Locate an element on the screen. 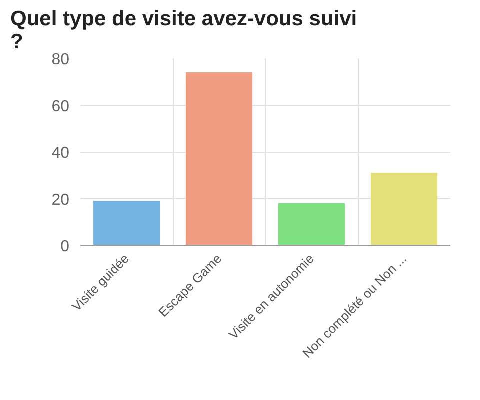 Image resolution: width=480 pixels, height=400 pixels. y-tick-label: 0 is located at coordinates (65, 247).